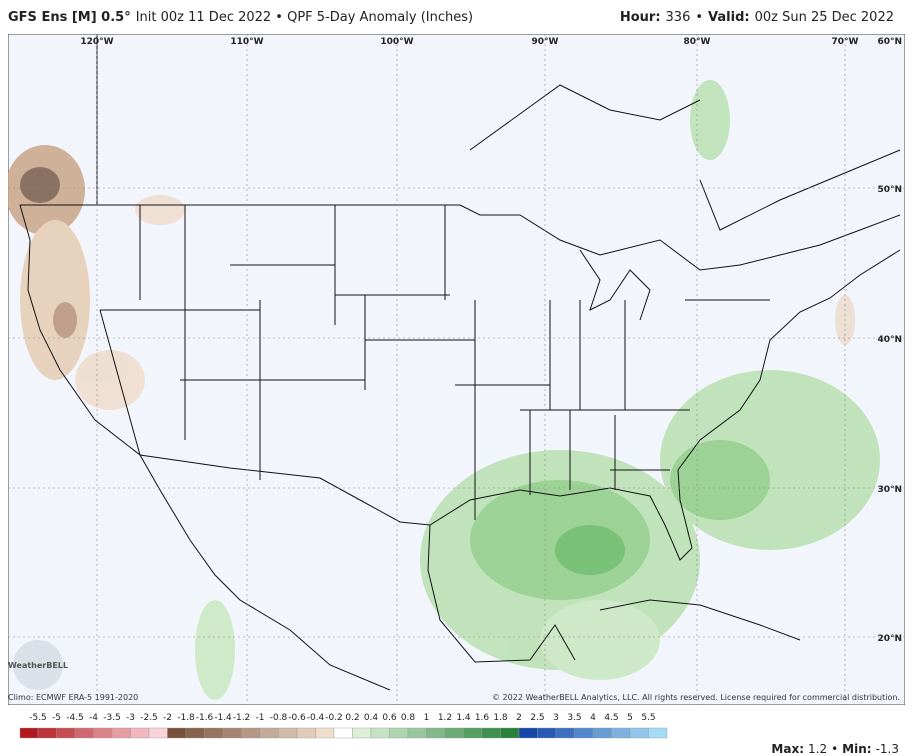  What do you see at coordinates (889, 490) in the screenshot?
I see `latitude-label: 30°N` at bounding box center [889, 490].